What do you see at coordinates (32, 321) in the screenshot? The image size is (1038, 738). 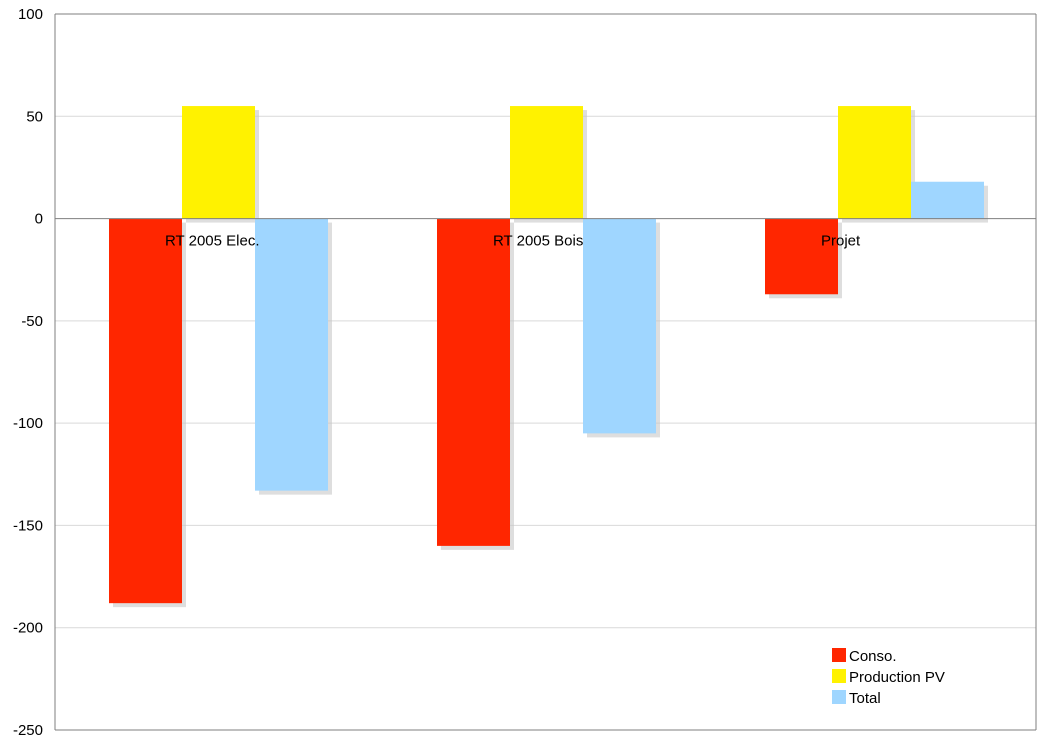 I see `y-tick-label: -50` at bounding box center [32, 321].